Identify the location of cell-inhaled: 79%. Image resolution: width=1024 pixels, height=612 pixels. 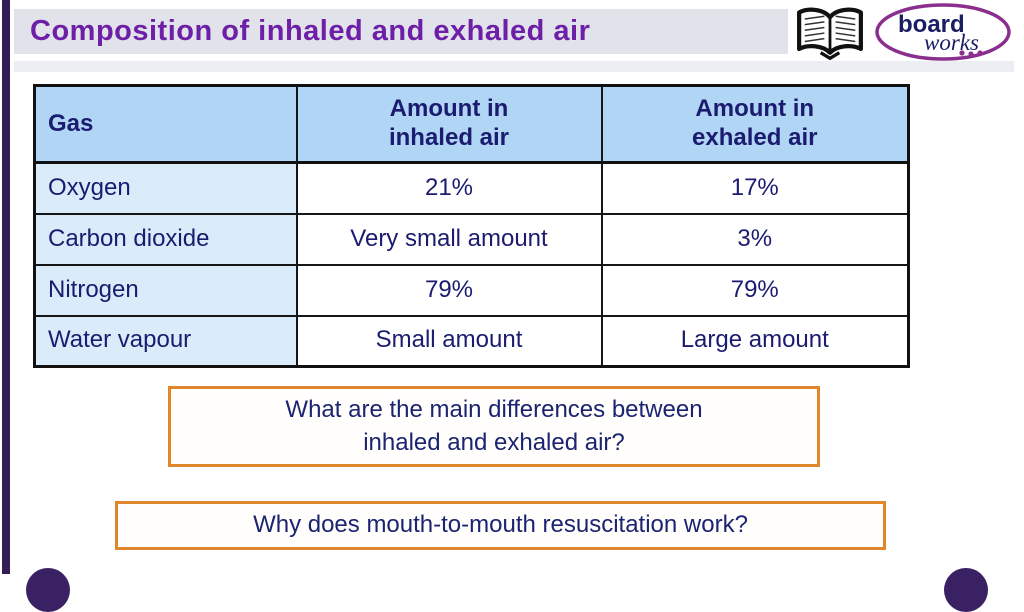
(449, 290).